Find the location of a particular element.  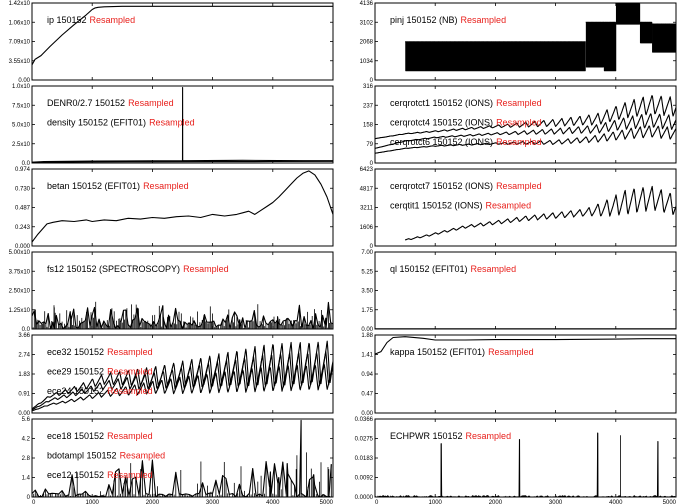

y-tick-label: 7.09x10 is located at coordinates (20, 43).